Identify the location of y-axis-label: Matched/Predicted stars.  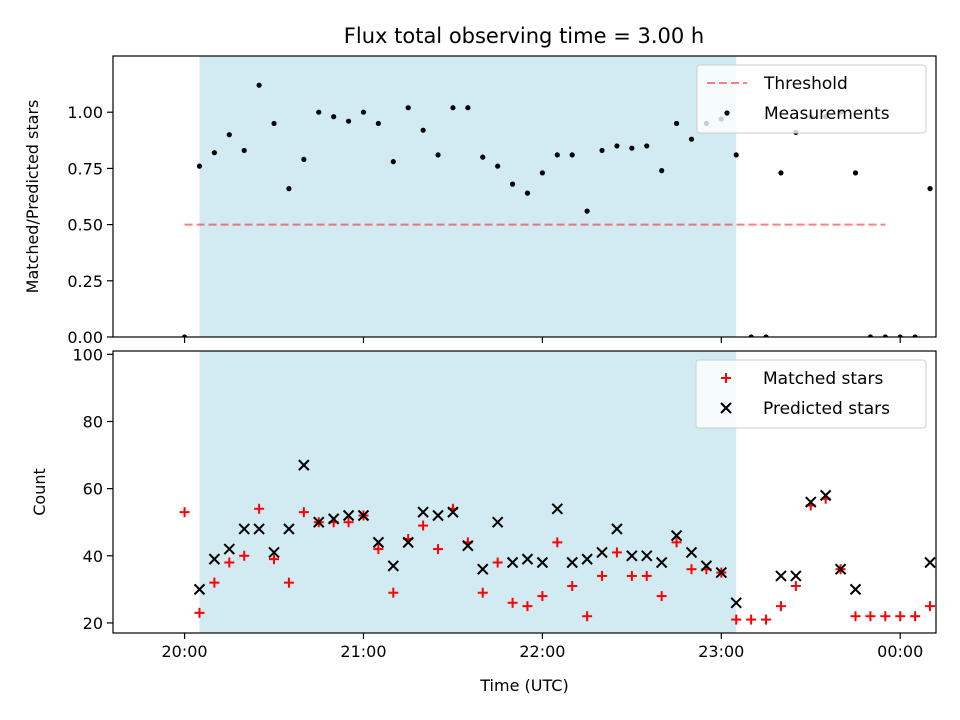
(32, 197).